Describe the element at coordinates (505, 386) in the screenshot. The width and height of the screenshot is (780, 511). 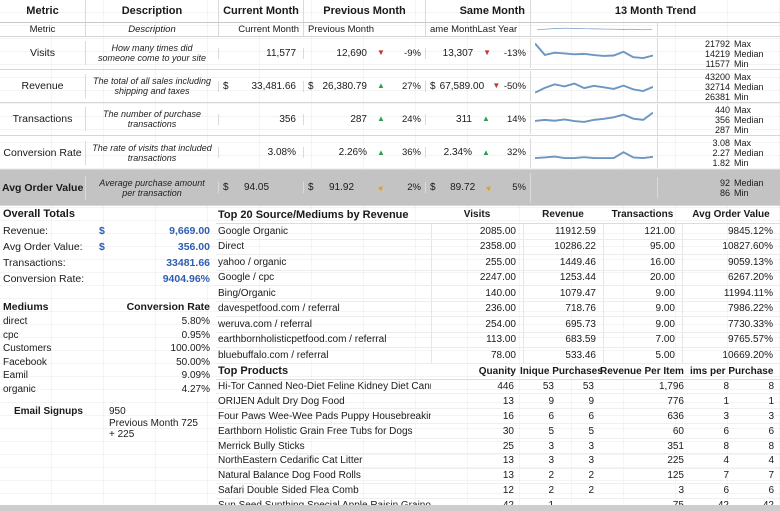
I see `product-quantity: 446` at that location.